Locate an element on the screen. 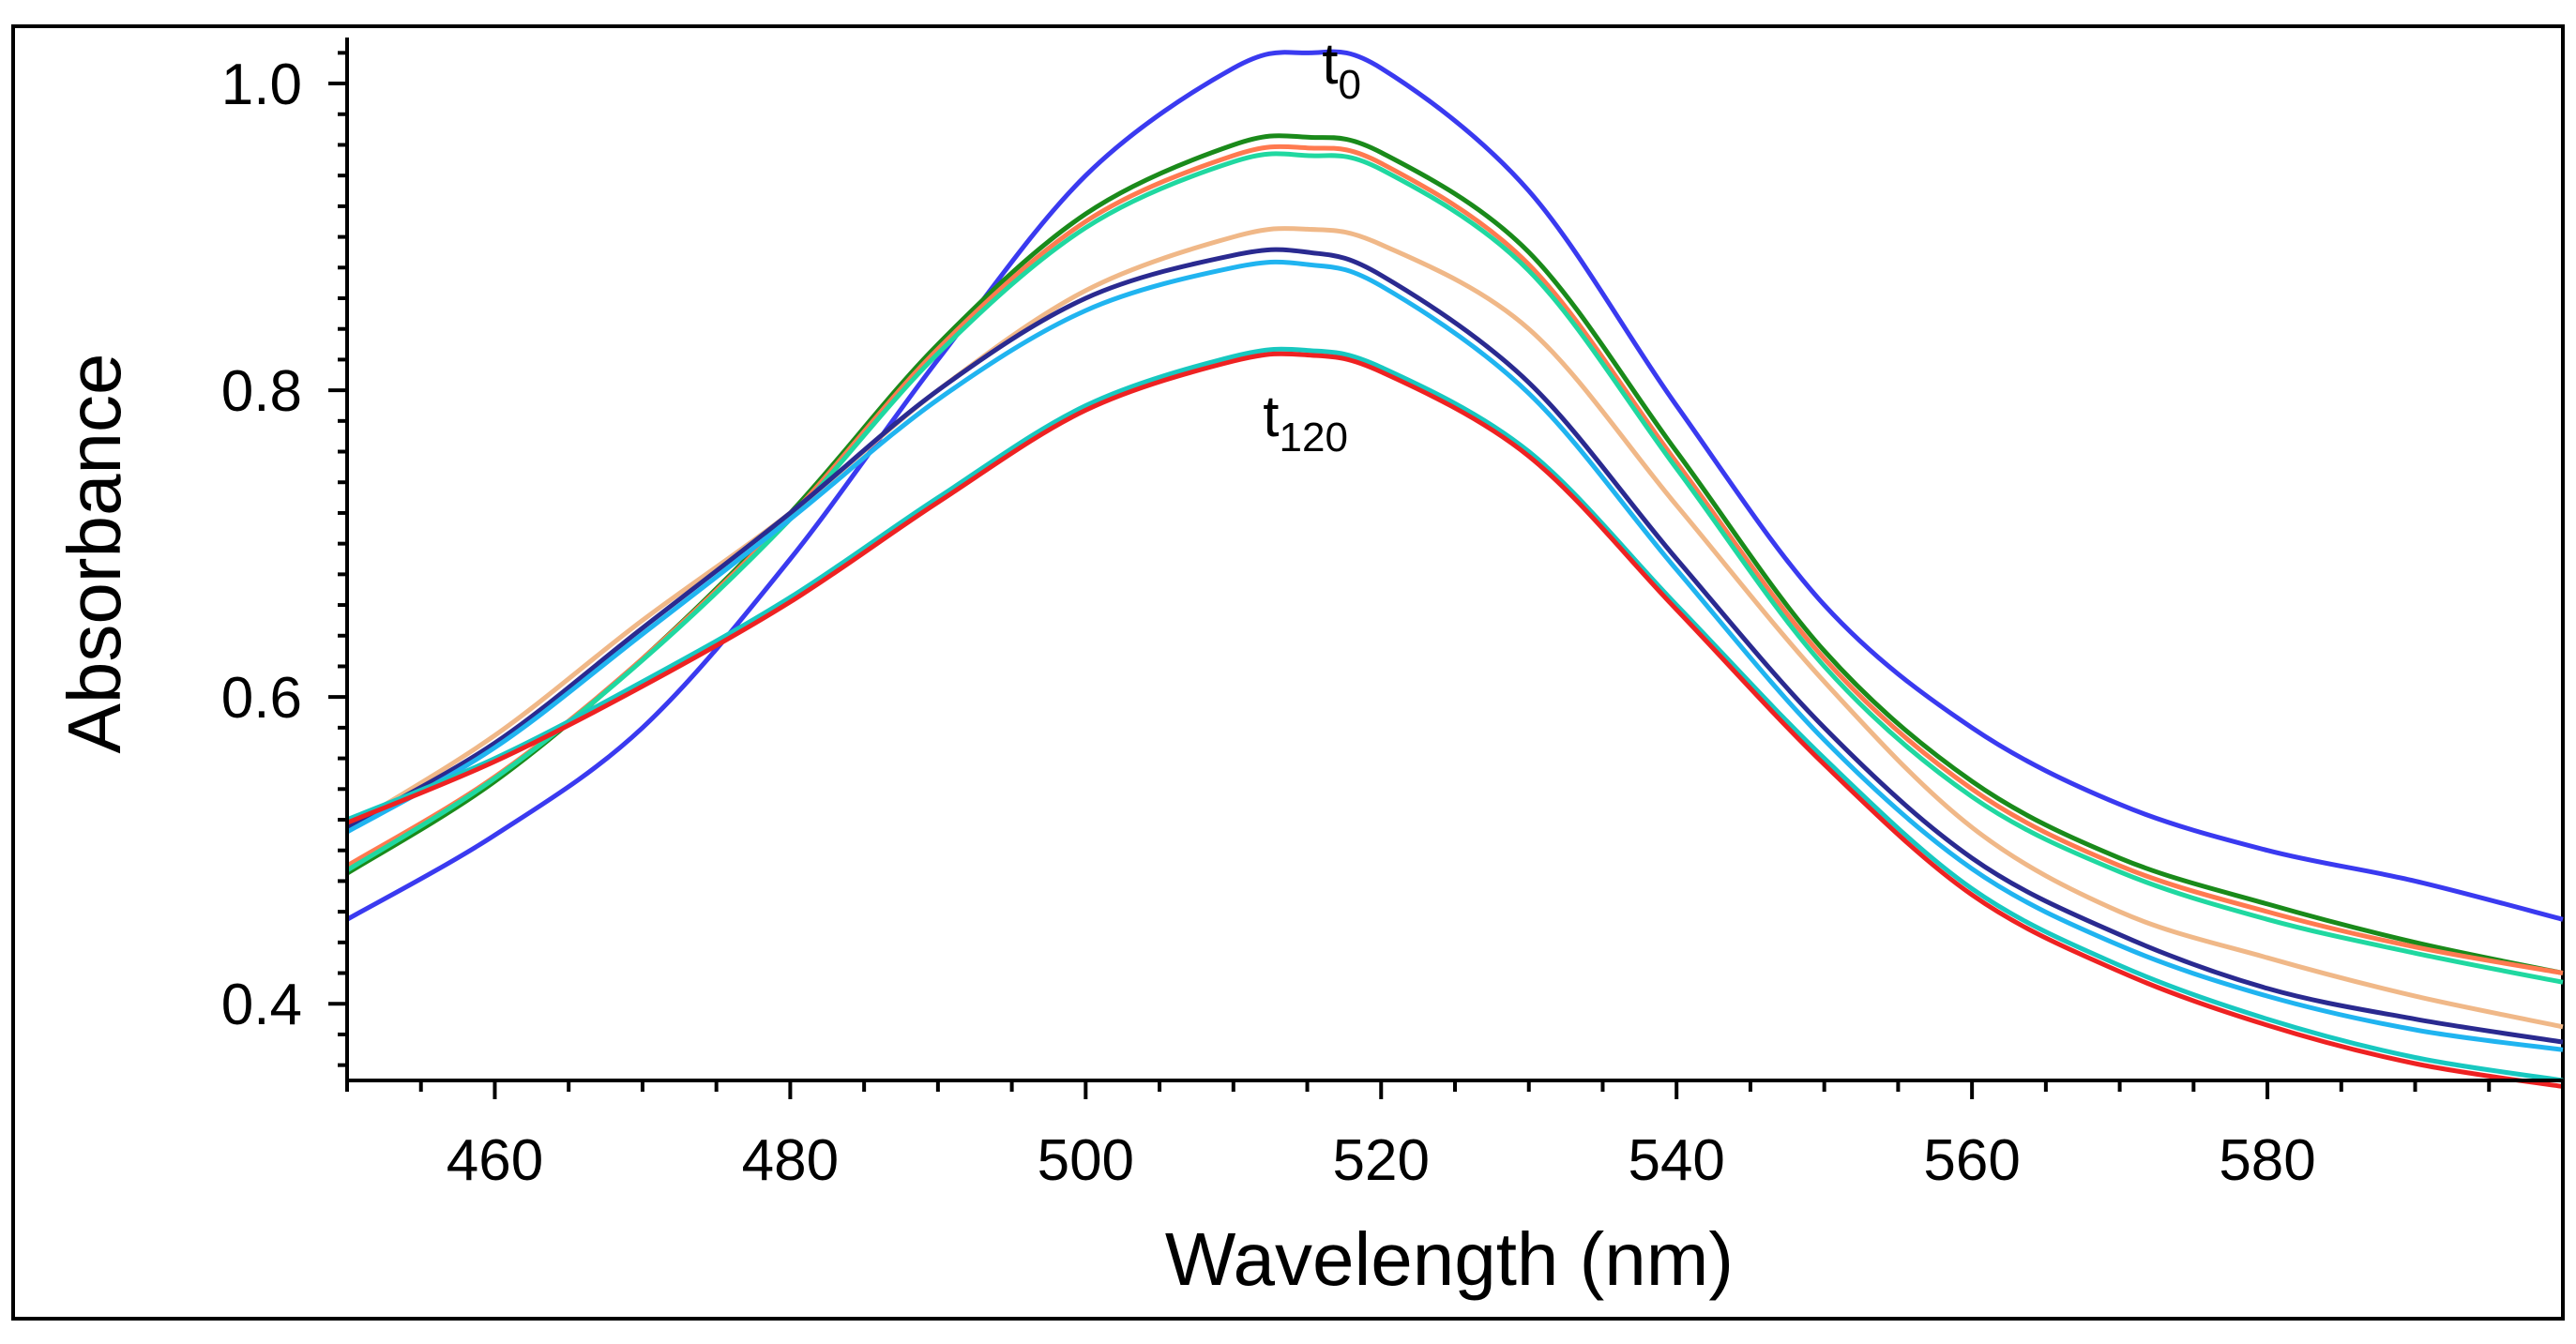 This screenshot has width=2576, height=1344. x-axis-title: Wavelength (nm) is located at coordinates (1449, 1259).